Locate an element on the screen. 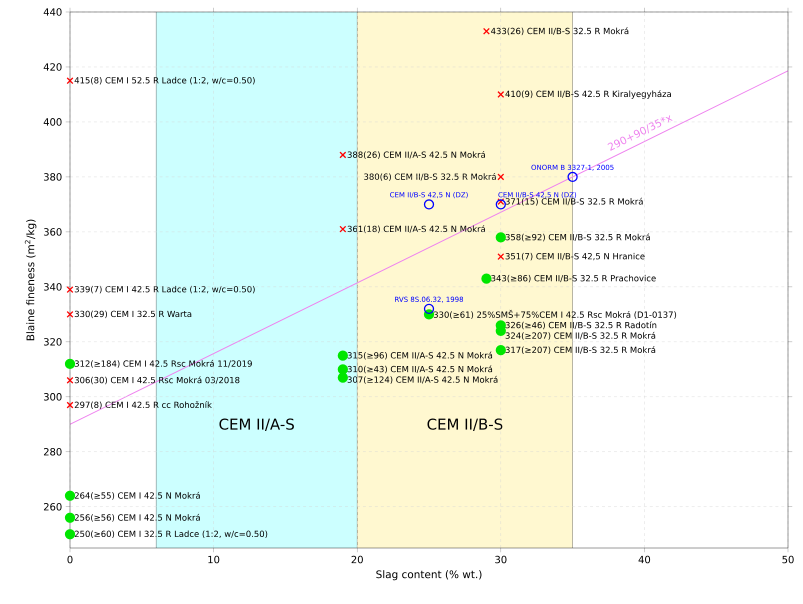 This screenshot has width=803, height=604. band-label: CEM II/A-S is located at coordinates (256, 424).